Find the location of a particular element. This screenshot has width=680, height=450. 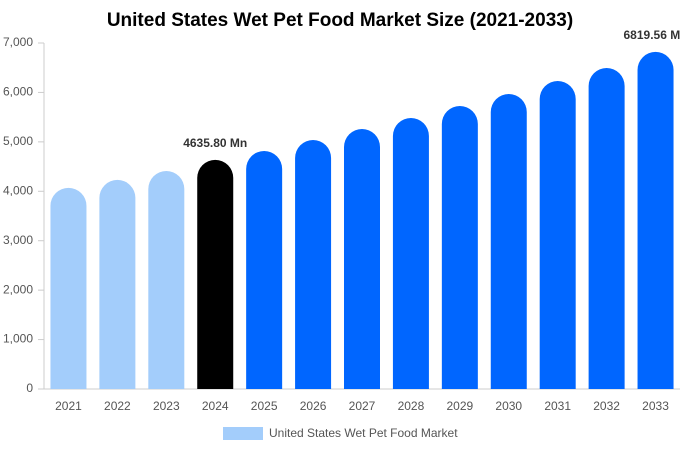

data-label: 4635.80 Mn is located at coordinates (215, 143).